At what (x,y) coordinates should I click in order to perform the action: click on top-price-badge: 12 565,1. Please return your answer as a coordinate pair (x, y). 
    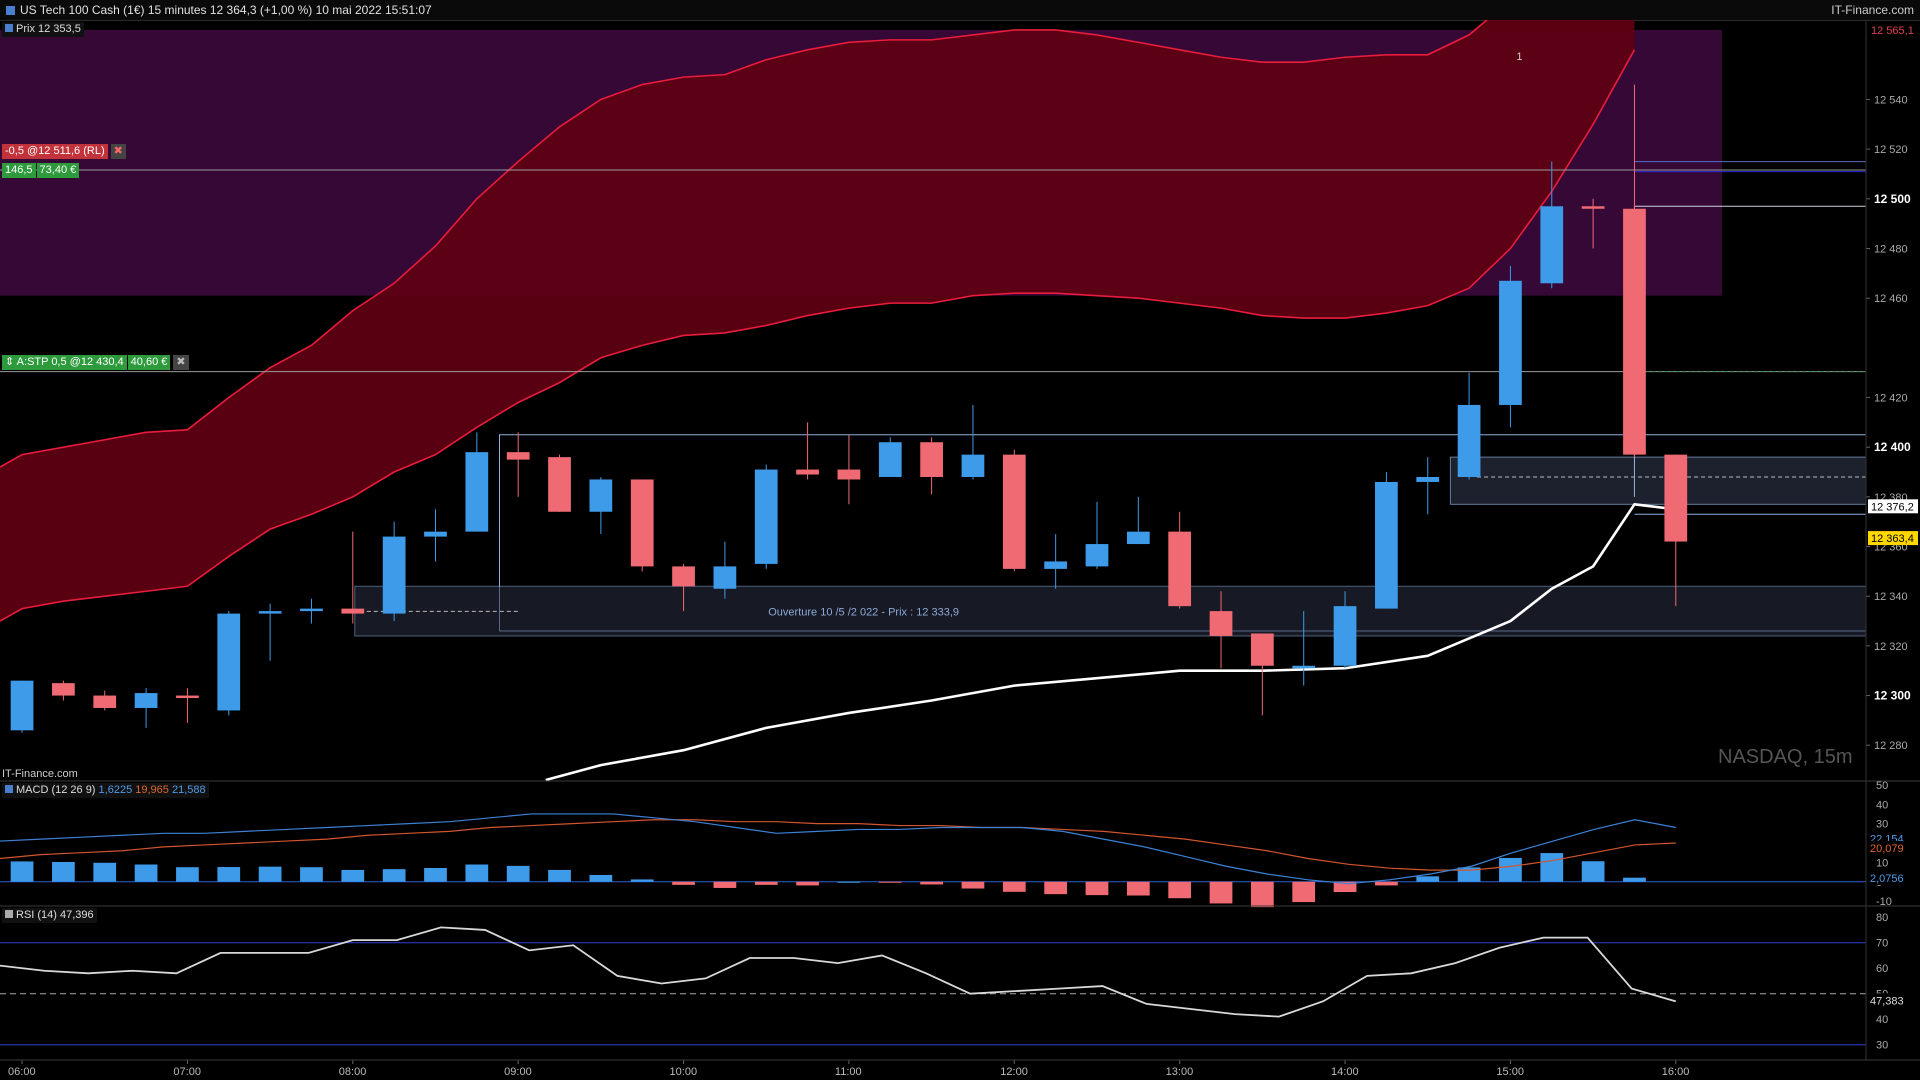
    Looking at the image, I should click on (1892, 31).